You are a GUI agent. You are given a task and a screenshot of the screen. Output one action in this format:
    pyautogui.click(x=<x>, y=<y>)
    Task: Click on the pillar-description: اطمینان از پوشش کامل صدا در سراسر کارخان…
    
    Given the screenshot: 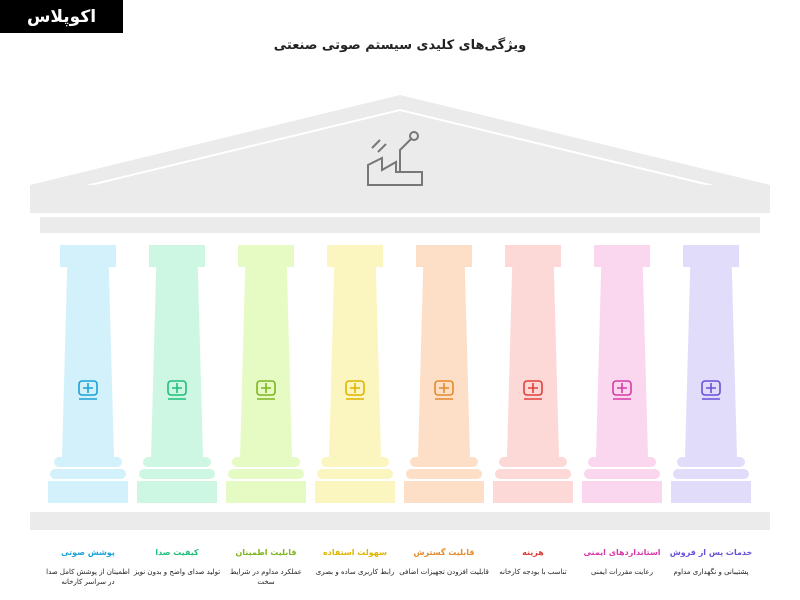 What is the action you would take?
    pyautogui.click(x=88, y=577)
    